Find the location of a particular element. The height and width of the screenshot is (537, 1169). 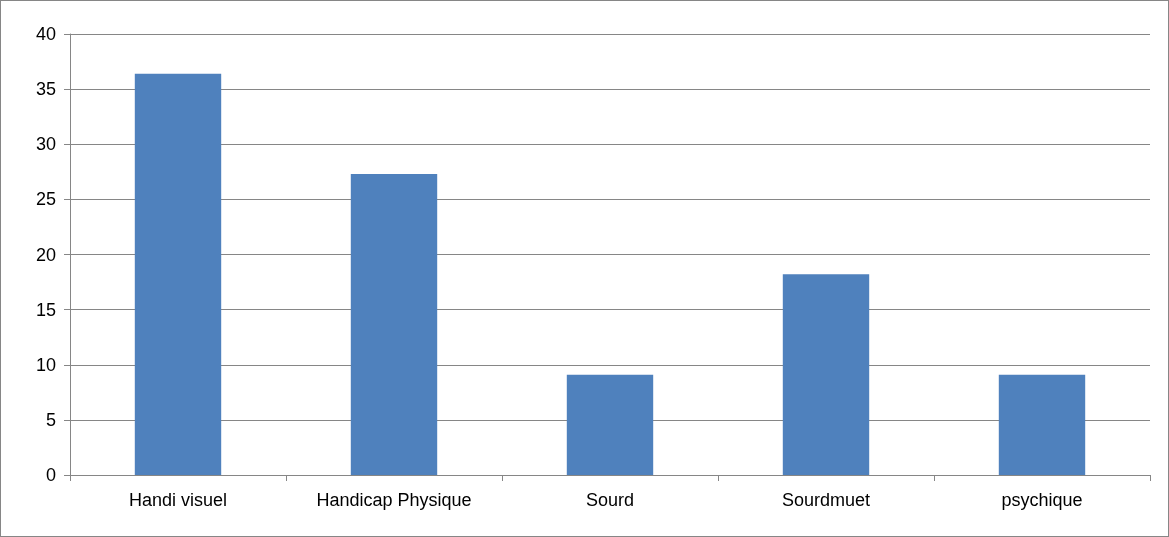

y-tick-label: 5 is located at coordinates (50, 419).